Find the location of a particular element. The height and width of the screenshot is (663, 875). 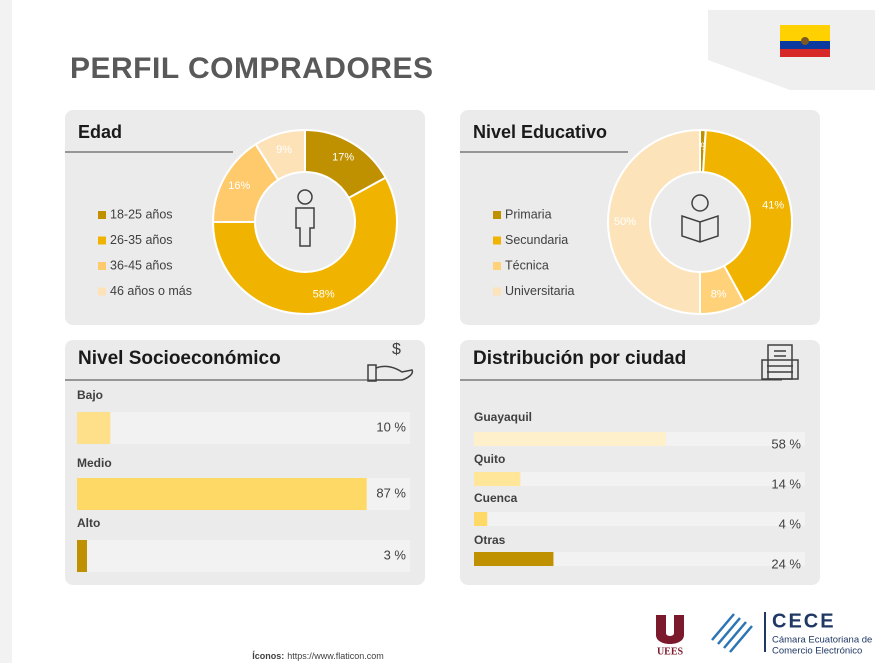

data-label: 58 % is located at coordinates (786, 443).